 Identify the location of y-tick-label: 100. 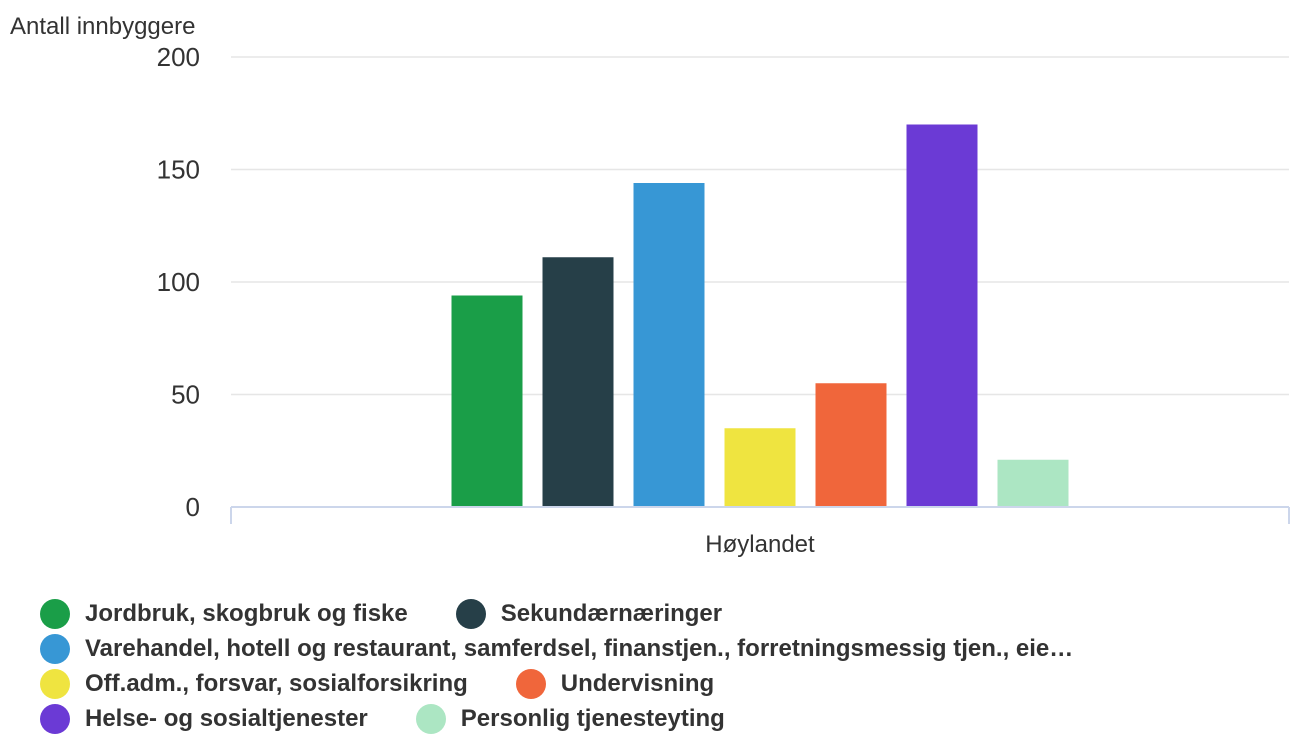
(178, 282).